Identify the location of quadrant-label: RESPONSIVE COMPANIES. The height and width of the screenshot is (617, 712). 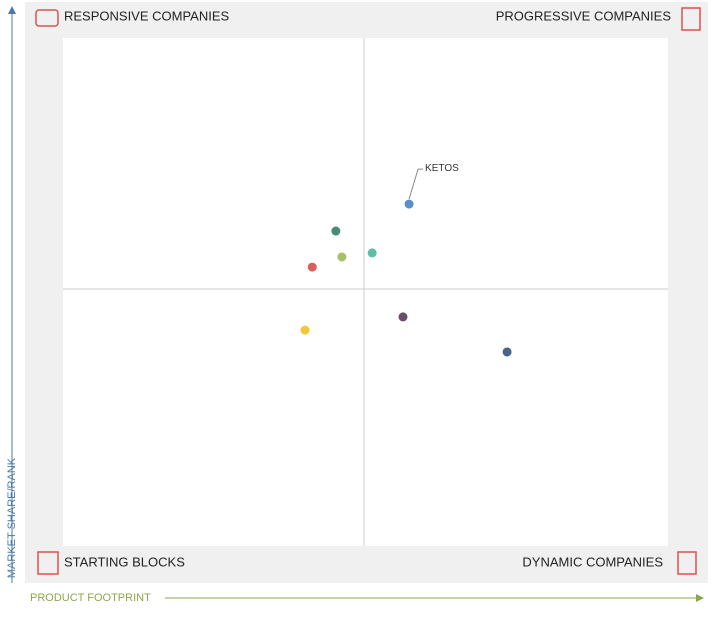
(147, 15).